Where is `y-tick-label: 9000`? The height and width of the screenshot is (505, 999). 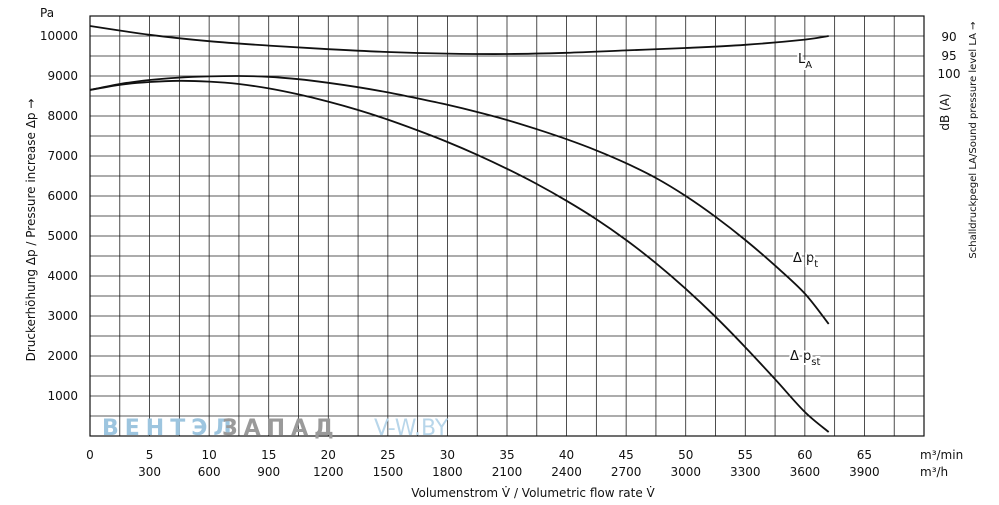 y-tick-label: 9000 is located at coordinates (62, 76).